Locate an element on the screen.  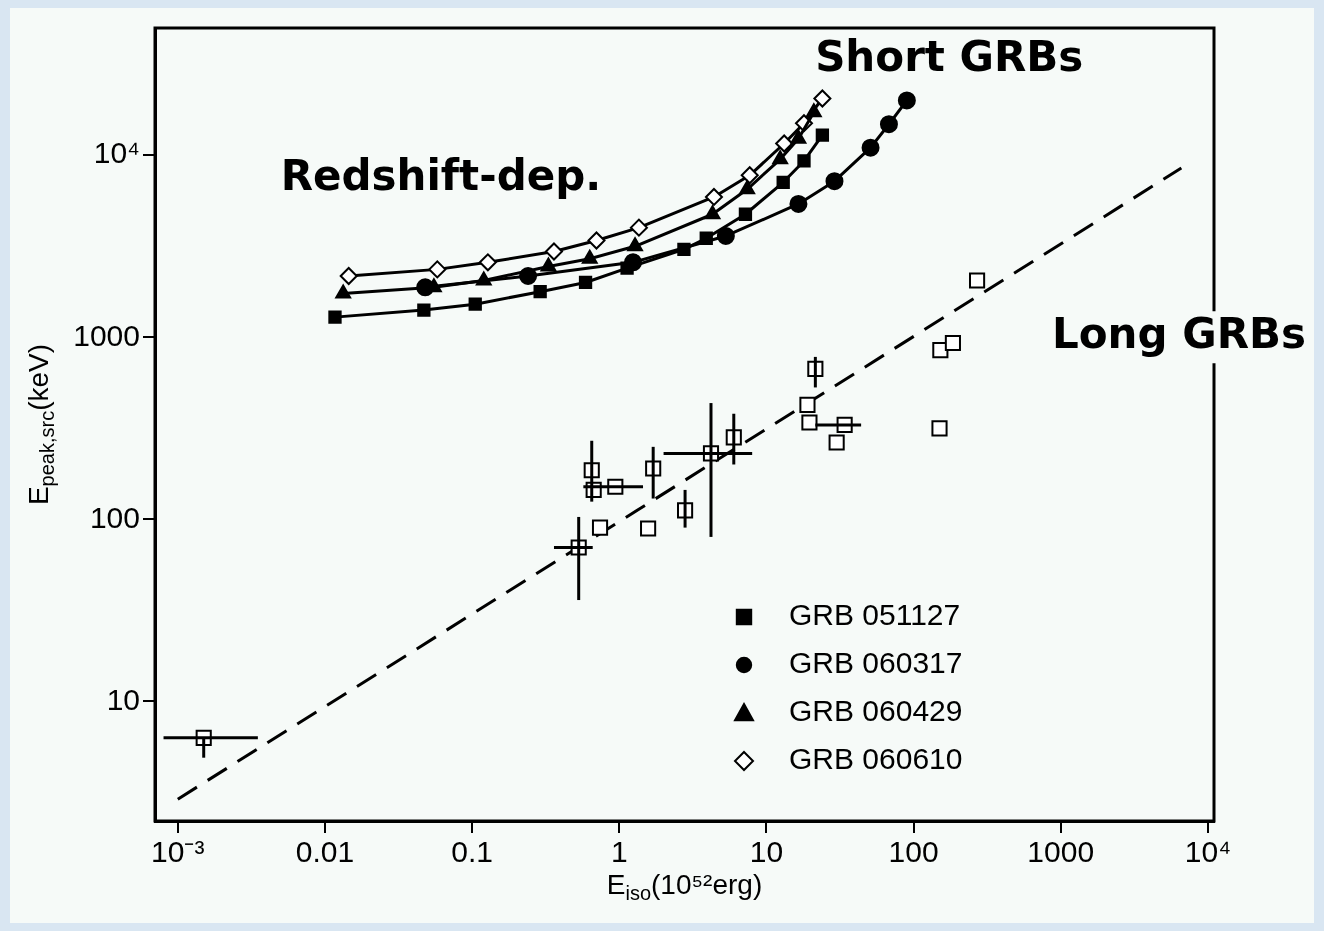
annotation: Redshift-dep. is located at coordinates (441, 175).